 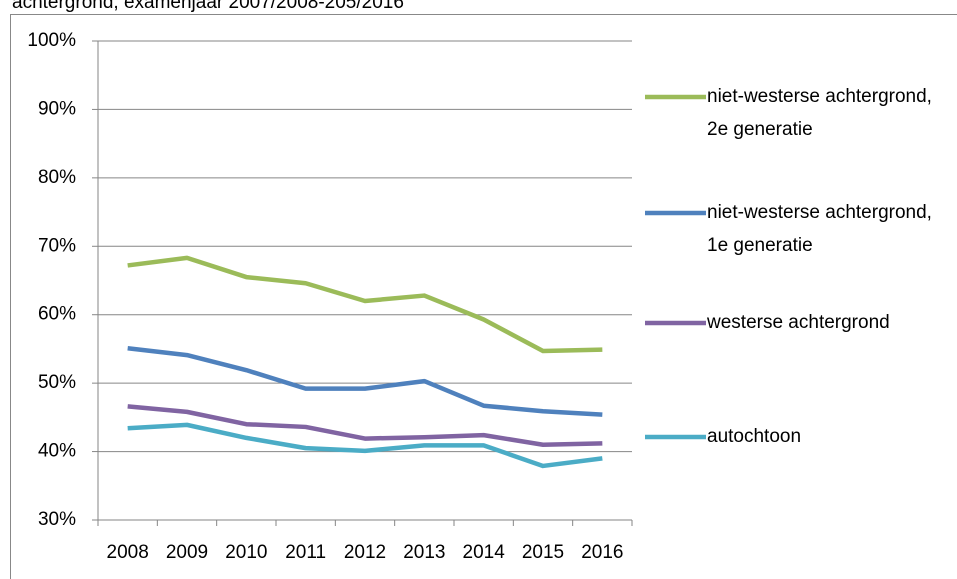 I want to click on legend-label: autochtoon, so click(x=754, y=436).